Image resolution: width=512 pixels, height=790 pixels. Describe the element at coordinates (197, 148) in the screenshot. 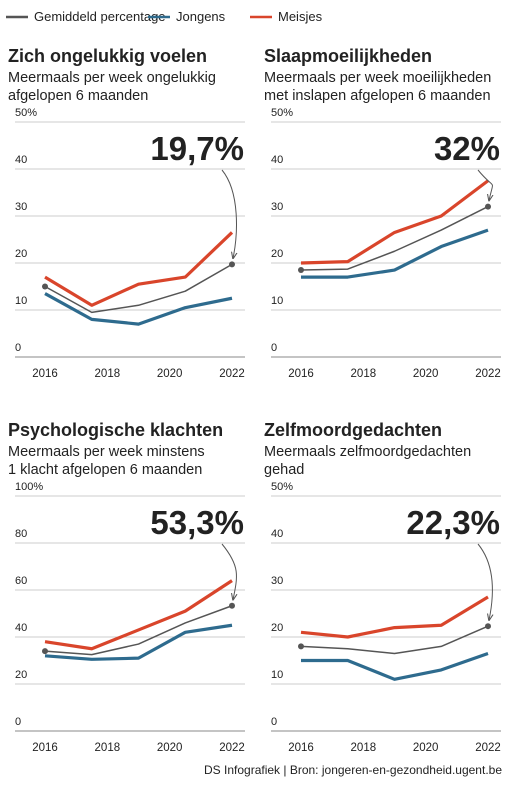

I see `annotation: 19,7%` at that location.